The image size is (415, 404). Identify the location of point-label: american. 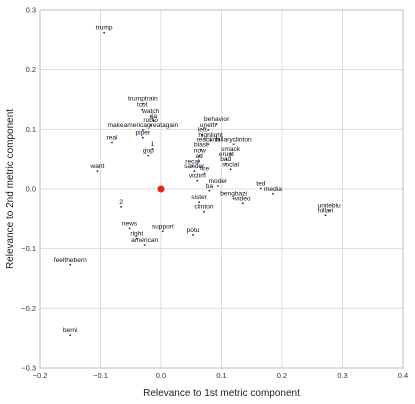
(144, 240).